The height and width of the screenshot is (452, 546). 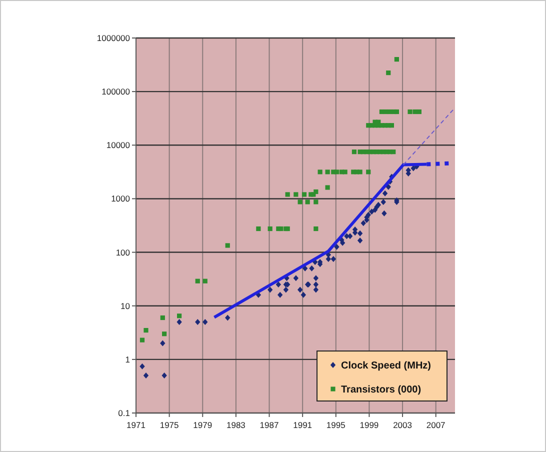 What do you see at coordinates (402, 425) in the screenshot?
I see `x-tick-label: 2003` at bounding box center [402, 425].